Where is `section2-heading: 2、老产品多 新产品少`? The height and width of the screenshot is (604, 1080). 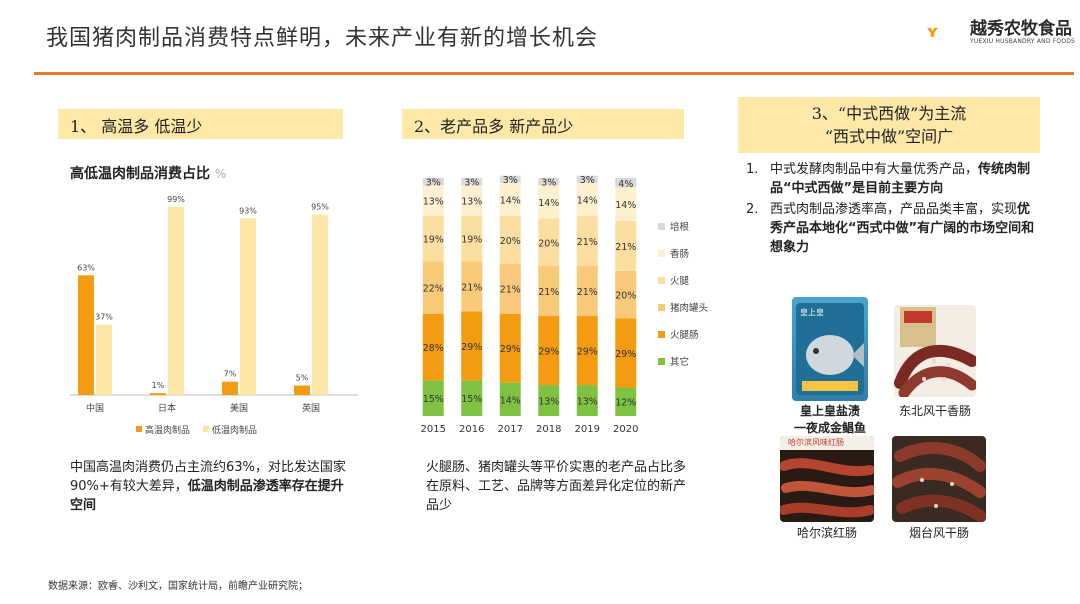 section2-heading: 2、老产品多 新产品少 is located at coordinates (543, 124).